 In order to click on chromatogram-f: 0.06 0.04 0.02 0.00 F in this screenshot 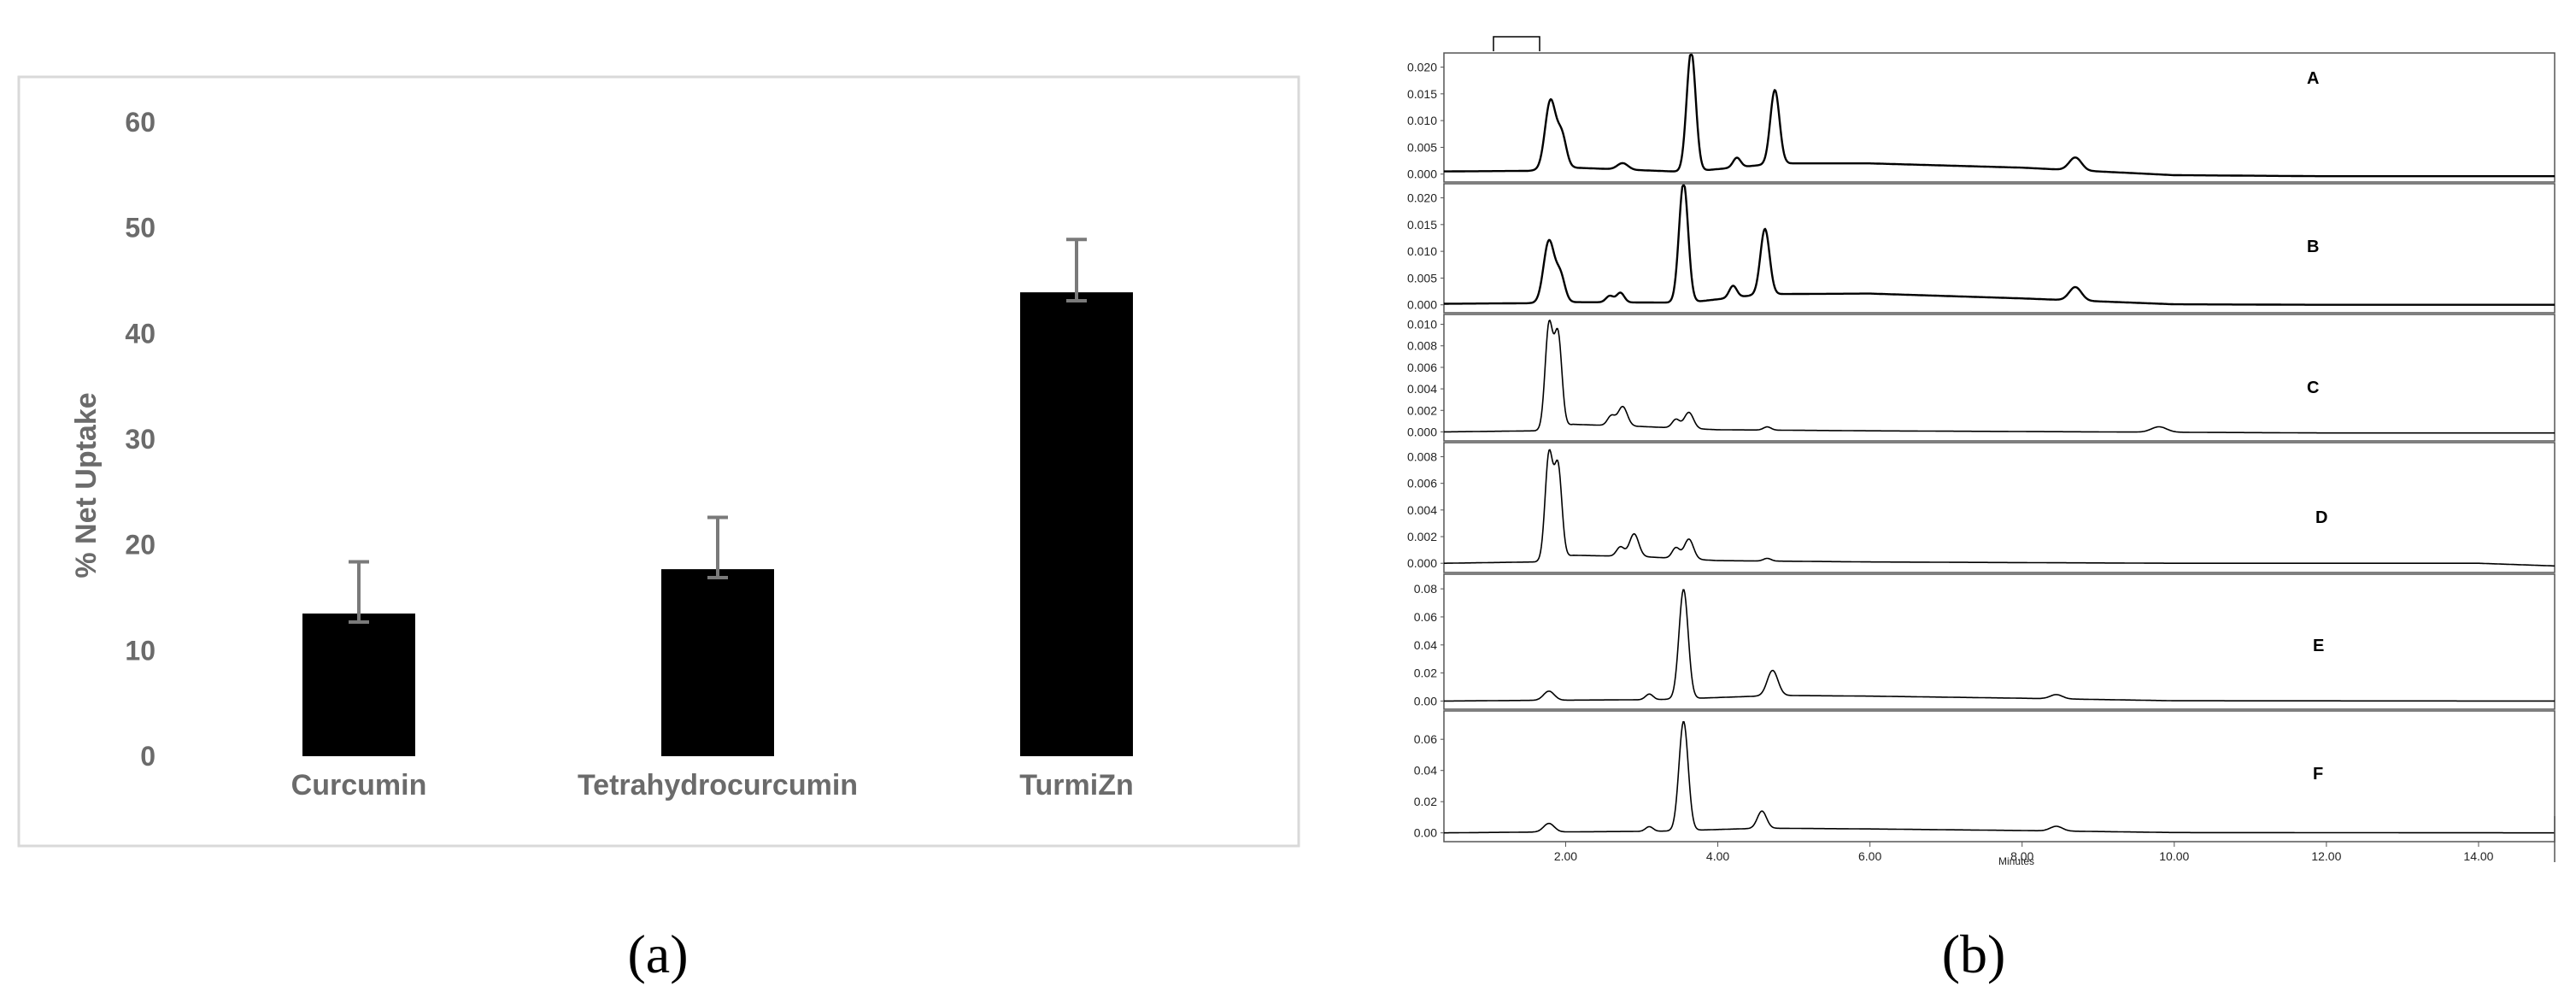, I will do `click(1984, 776)`.